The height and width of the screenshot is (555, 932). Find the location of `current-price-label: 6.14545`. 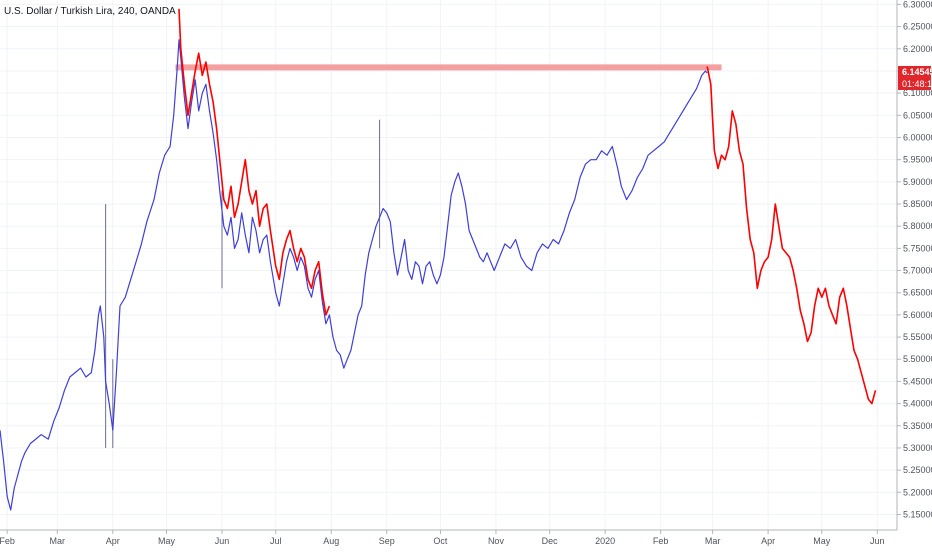

current-price-label: 6.14545 is located at coordinates (917, 72).